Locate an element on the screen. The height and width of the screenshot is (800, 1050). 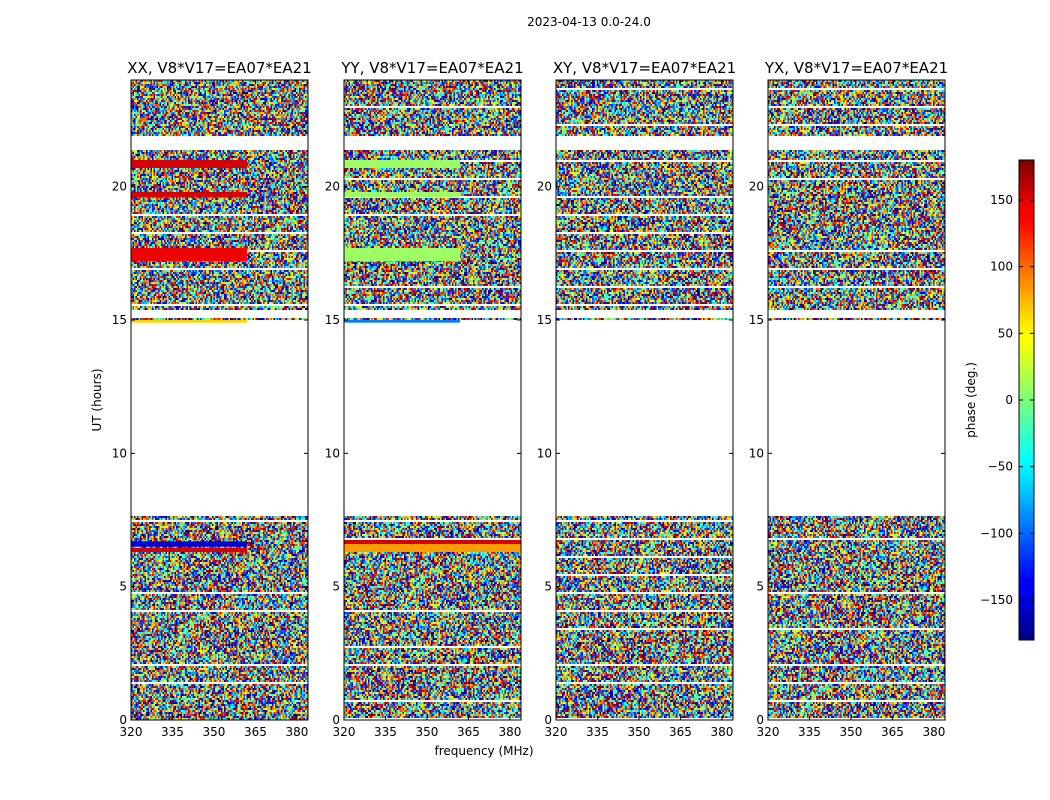
colorbar-tick-label: 50 is located at coordinates (1005, 333).